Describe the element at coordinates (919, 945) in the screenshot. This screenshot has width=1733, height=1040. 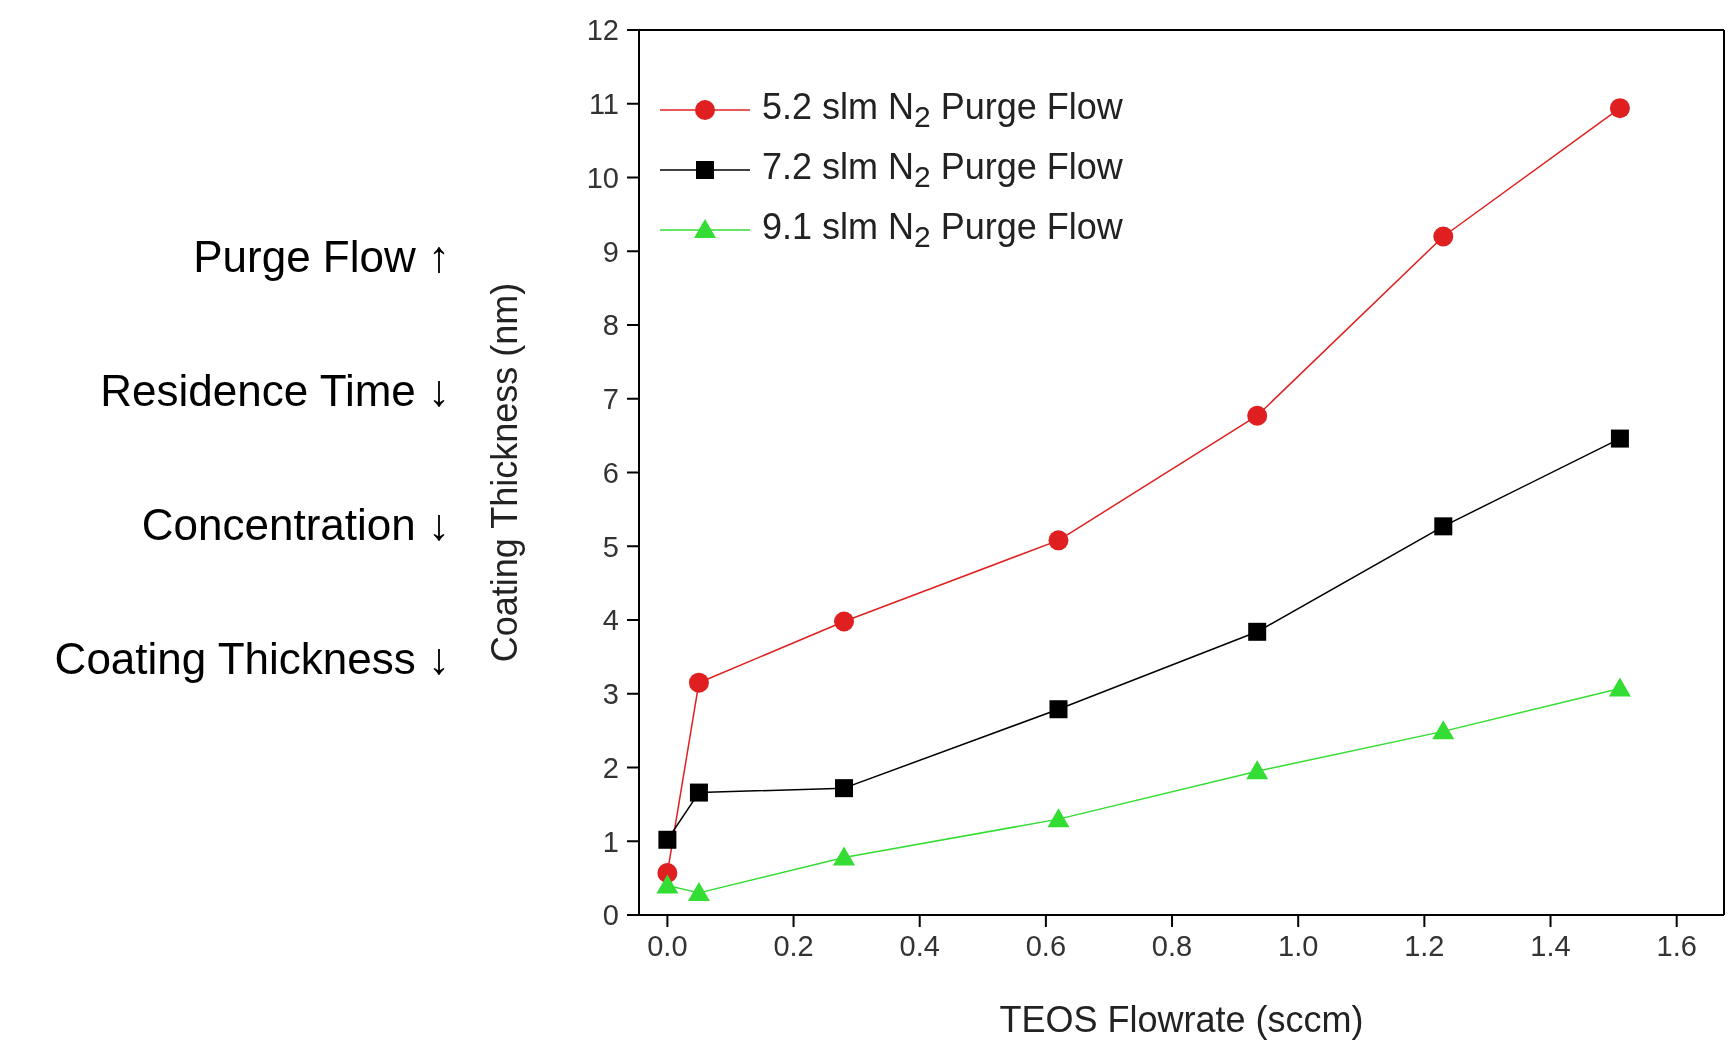
I see `x-tick-label: 0.4` at that location.